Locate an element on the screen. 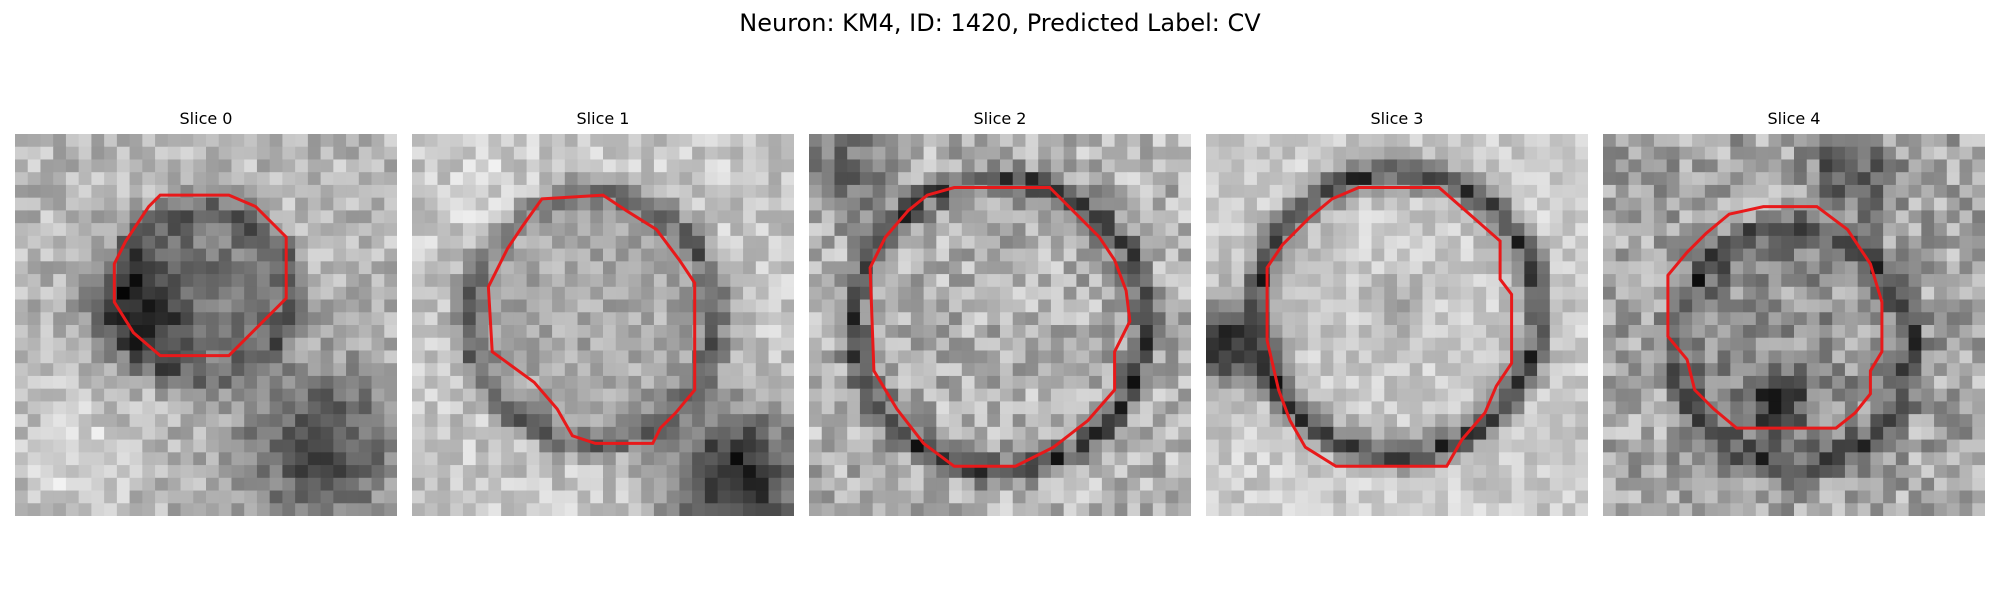 This screenshot has height=600, width=2000. slice-panel-1: Slice 1 is located at coordinates (603, 314).